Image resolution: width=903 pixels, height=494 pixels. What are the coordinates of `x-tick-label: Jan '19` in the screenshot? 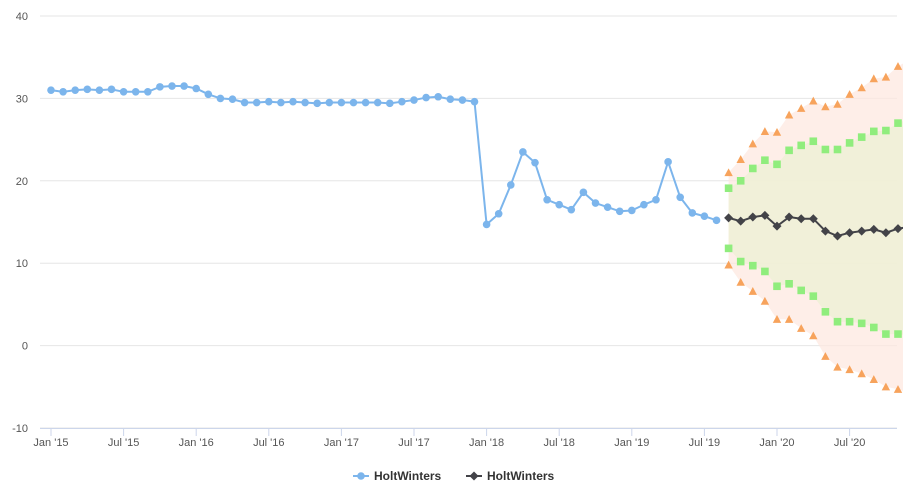 It's located at (631, 443).